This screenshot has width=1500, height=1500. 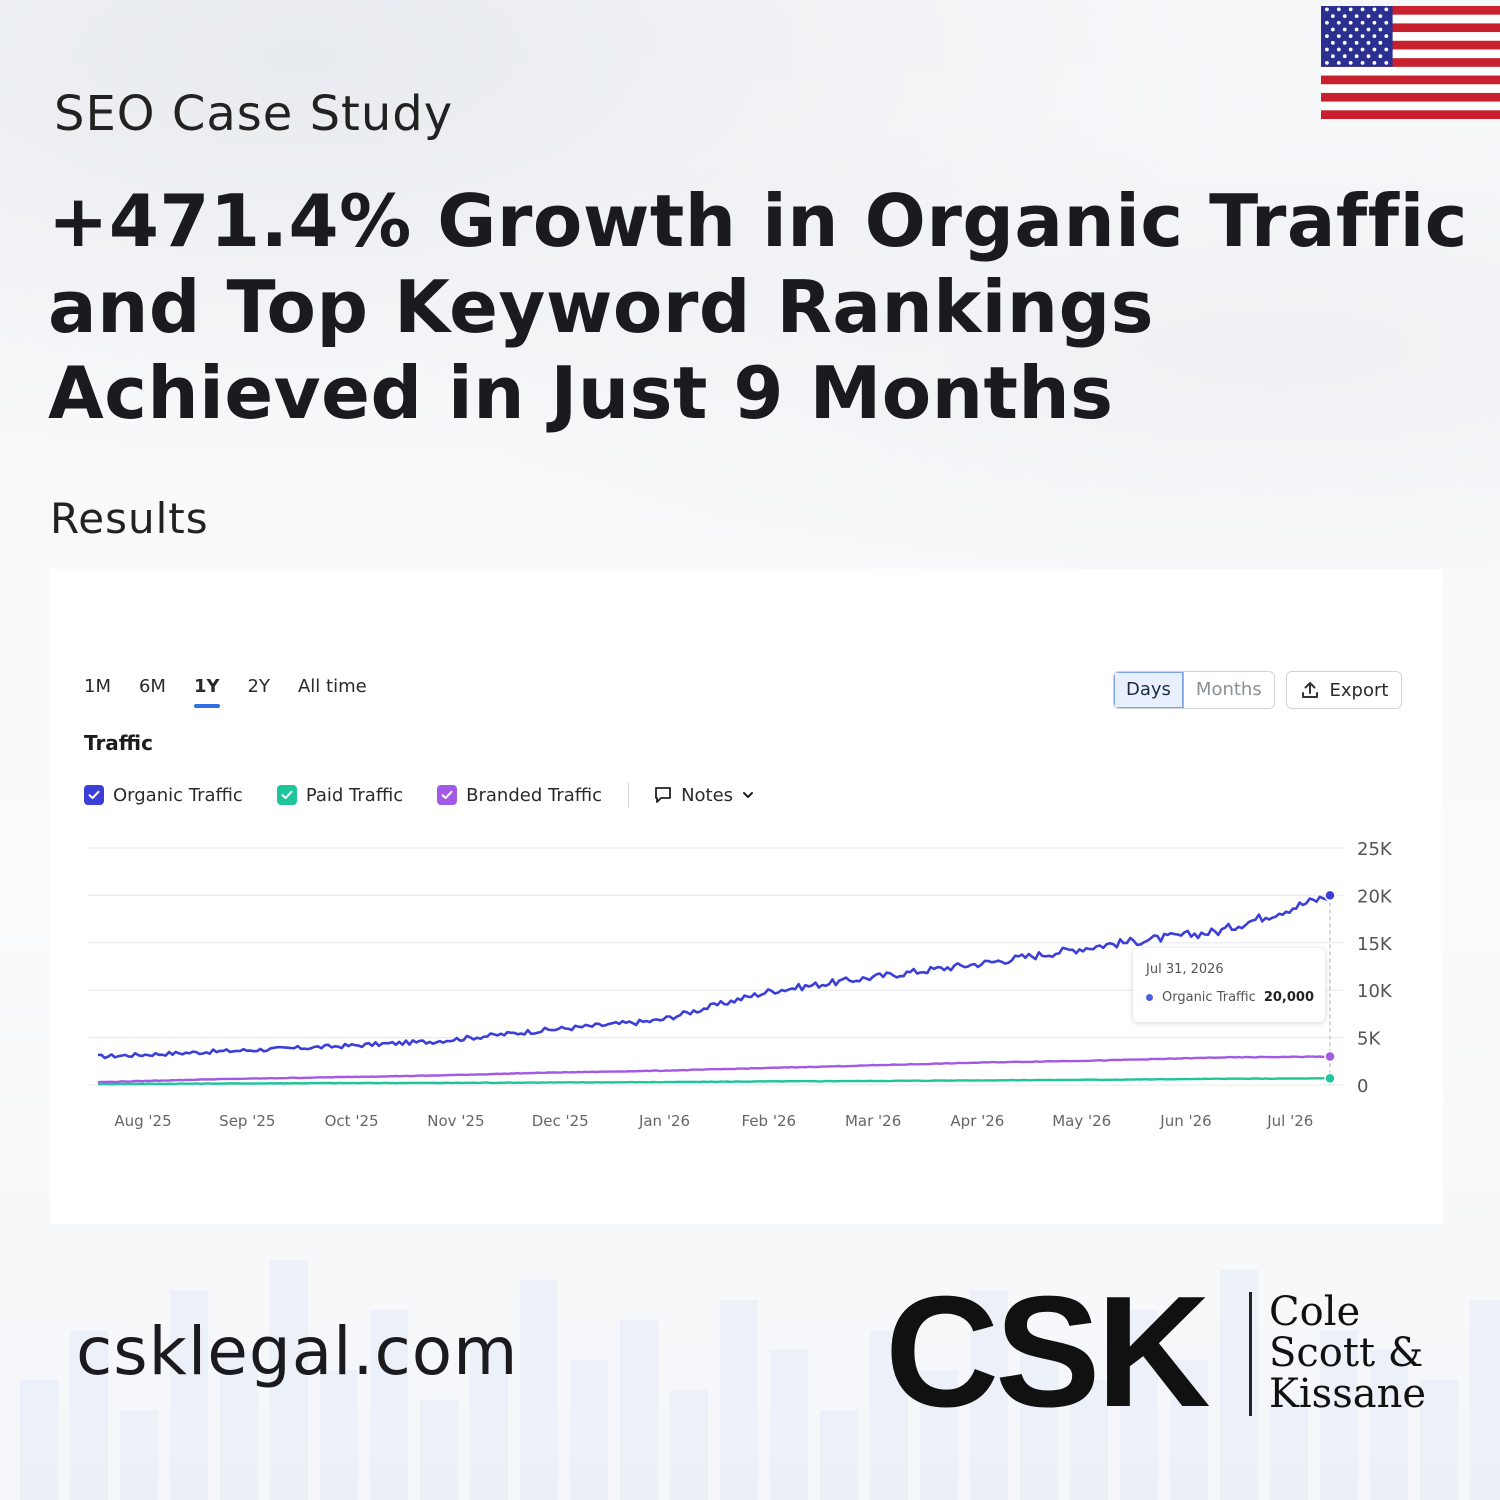 What do you see at coordinates (1309, 690) in the screenshot?
I see `upload-icon` at bounding box center [1309, 690].